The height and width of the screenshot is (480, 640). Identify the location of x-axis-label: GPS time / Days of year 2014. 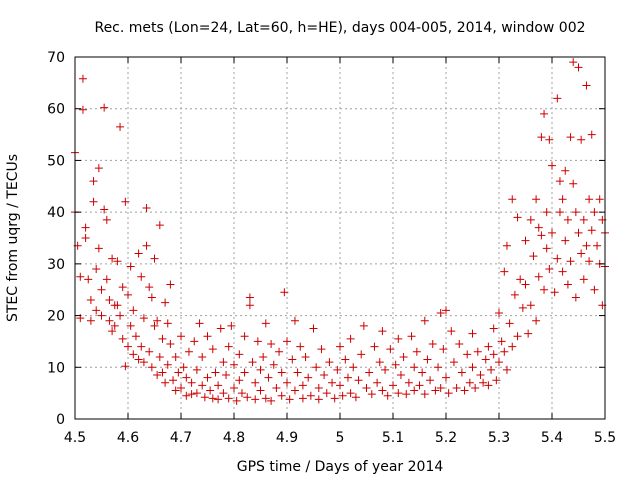
(340, 467).